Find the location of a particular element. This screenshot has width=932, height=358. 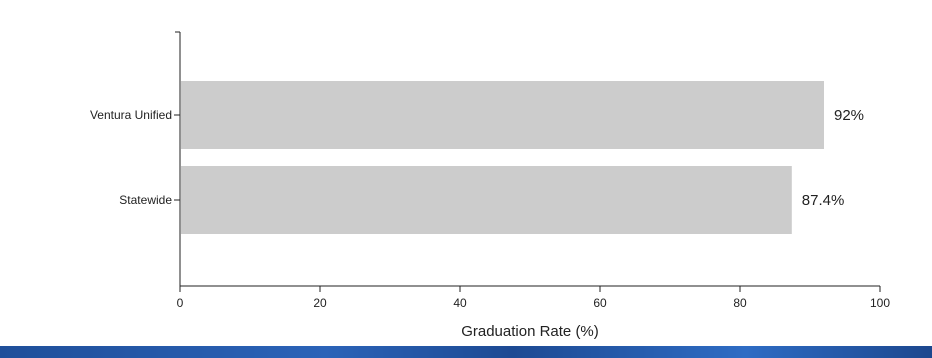

x-tick-label-20: 20 is located at coordinates (320, 303).